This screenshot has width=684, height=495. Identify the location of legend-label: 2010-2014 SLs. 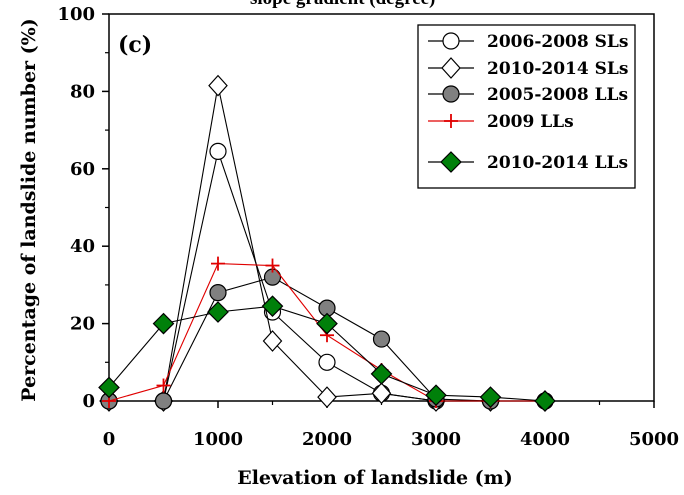
(557, 69).